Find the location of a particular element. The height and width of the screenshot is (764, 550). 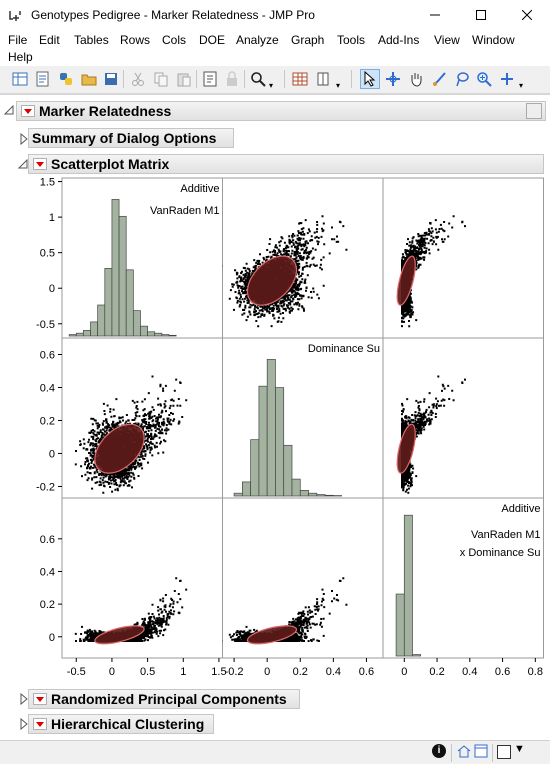

chevron-down-icon: ▼ is located at coordinates (519, 749).